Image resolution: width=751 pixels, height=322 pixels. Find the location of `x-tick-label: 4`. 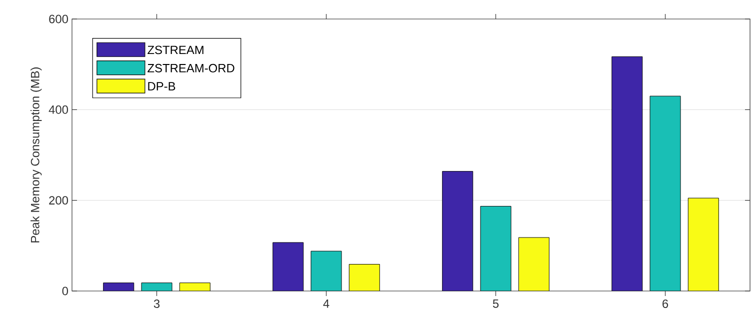

x-tick-label: 4 is located at coordinates (326, 304).